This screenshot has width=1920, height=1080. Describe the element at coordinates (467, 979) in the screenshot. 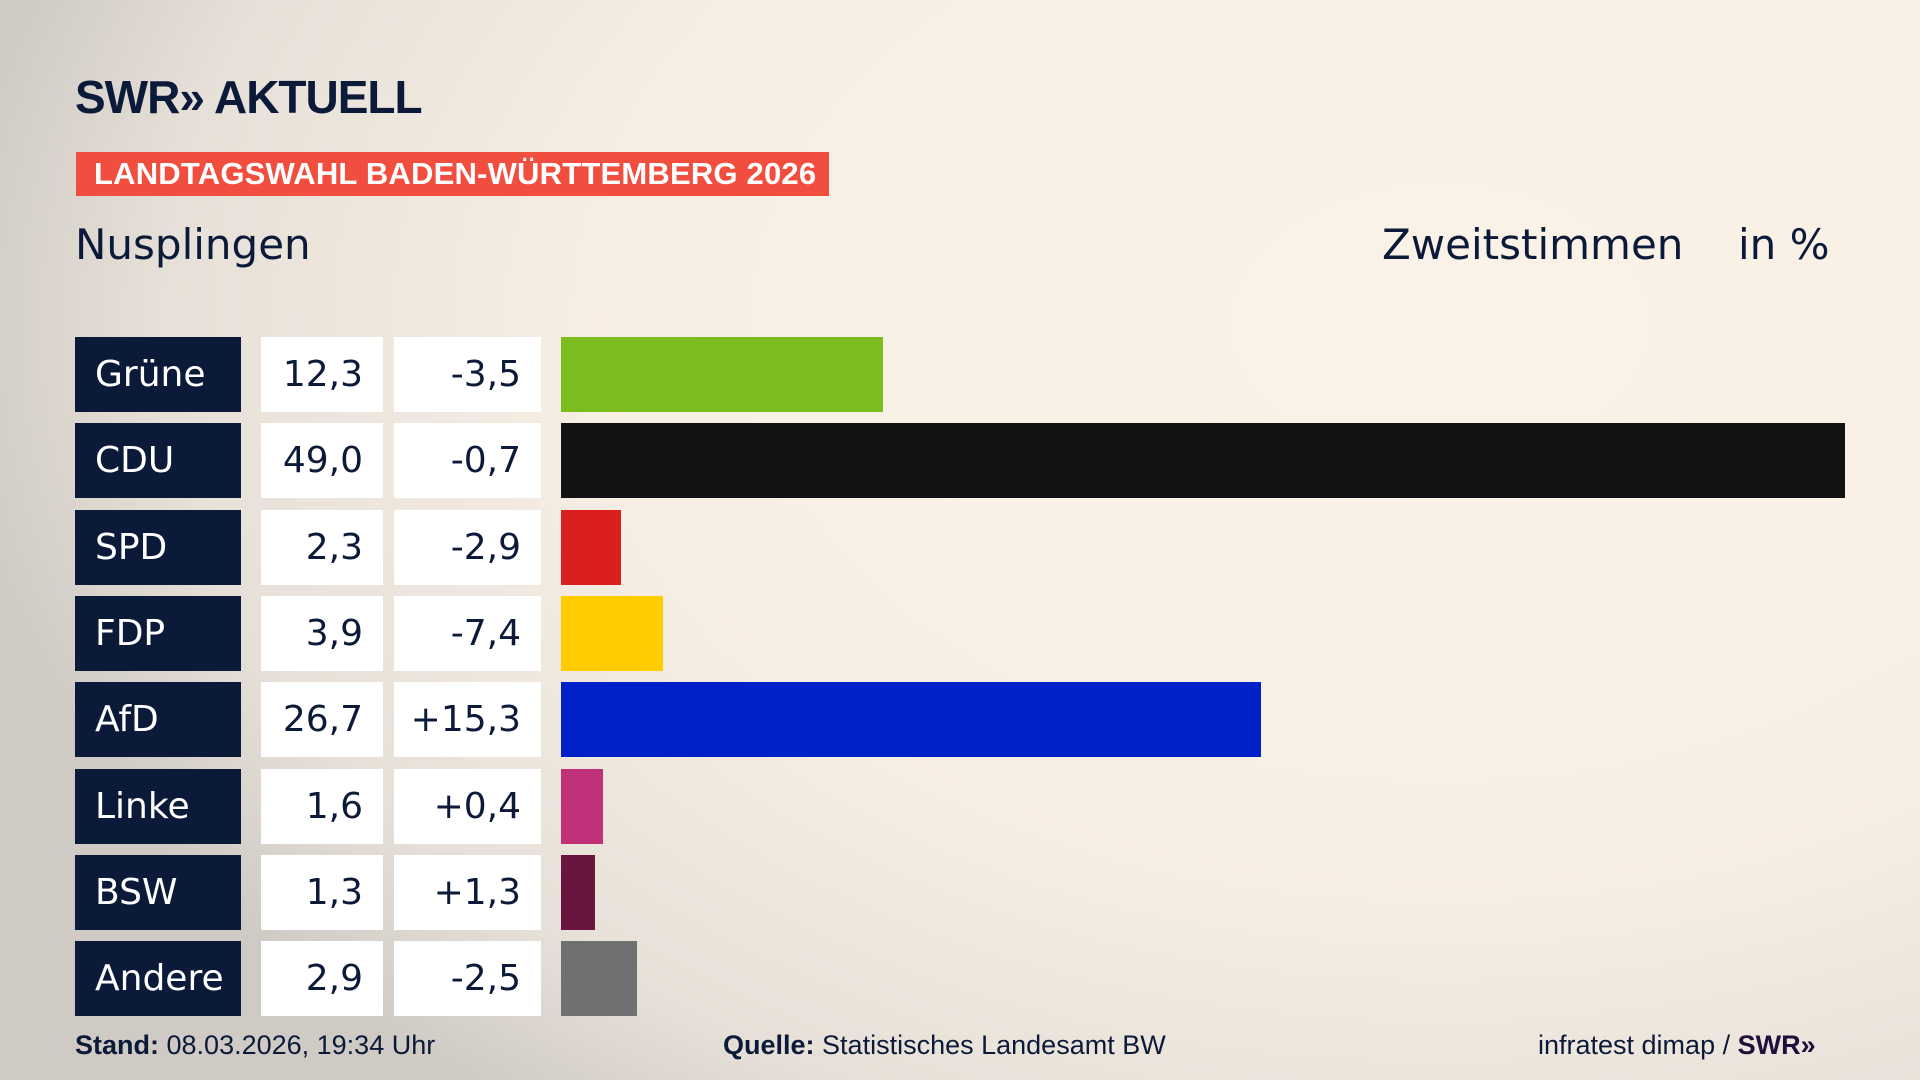

I see `change-label: -2,5` at that location.